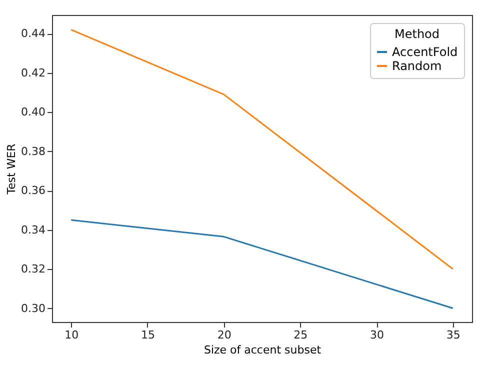  What do you see at coordinates (417, 66) in the screenshot?
I see `legend-label: Random` at bounding box center [417, 66].